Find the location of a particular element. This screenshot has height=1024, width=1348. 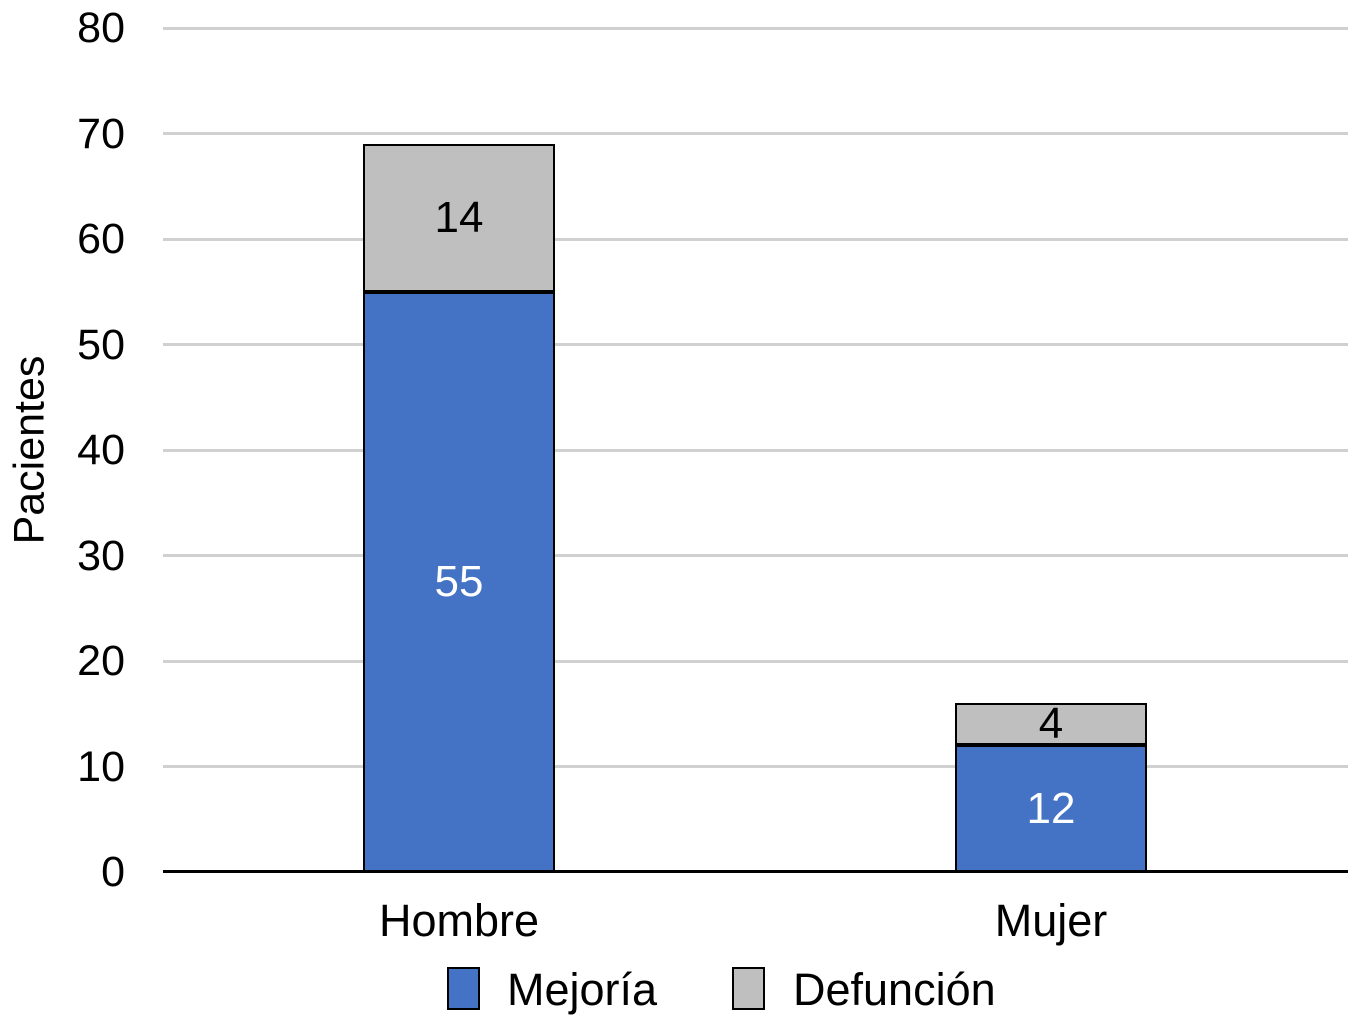

legend-label-defunción: Defunción is located at coordinates (894, 989).